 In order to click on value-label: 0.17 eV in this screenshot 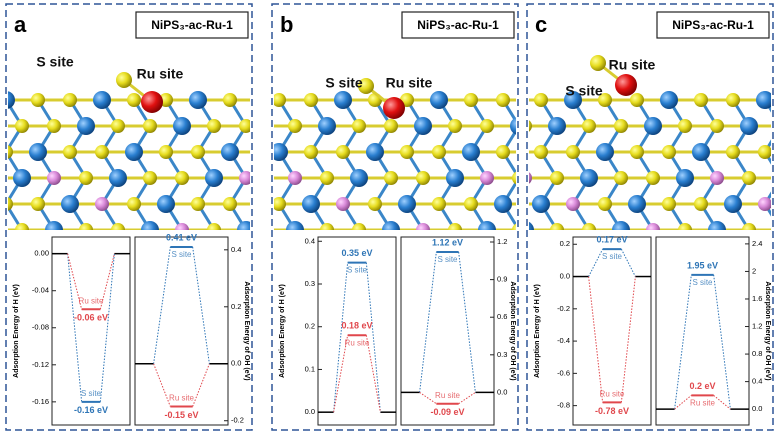, I will do `click(611, 239)`.